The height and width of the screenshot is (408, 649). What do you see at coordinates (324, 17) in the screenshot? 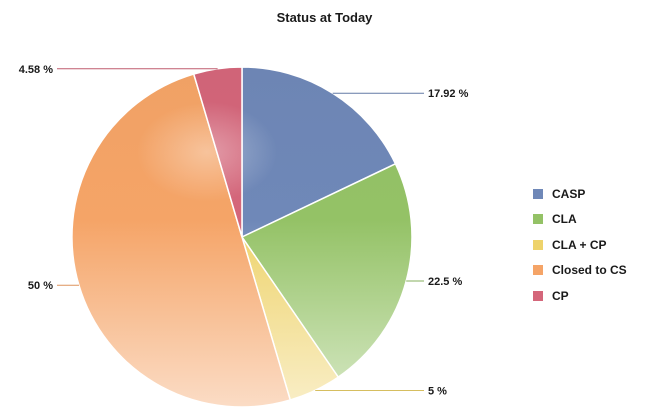
I see `chart-title: Status at Today` at bounding box center [324, 17].